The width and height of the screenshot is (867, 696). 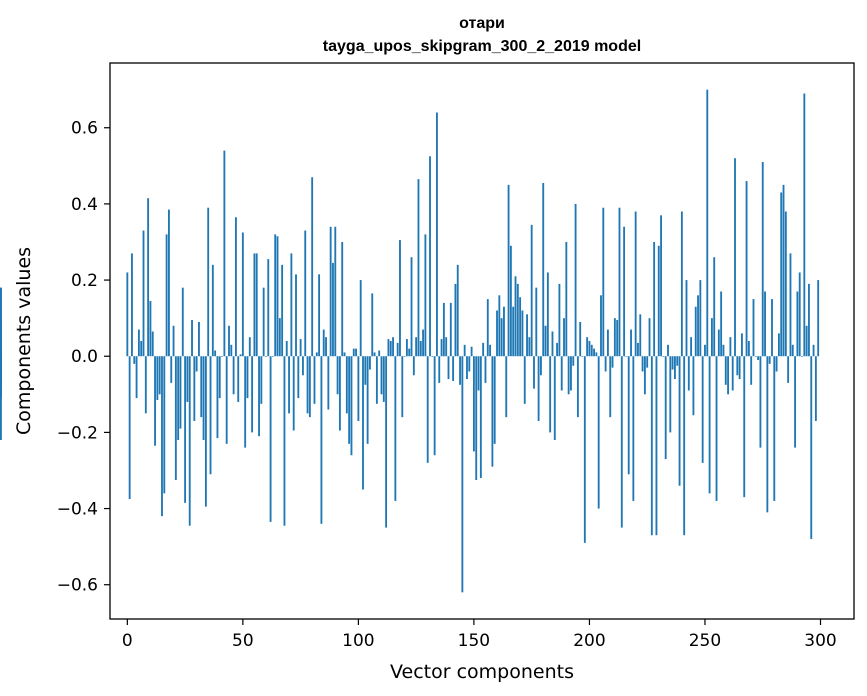 I want to click on x-tick-label: 0, so click(x=127, y=641).